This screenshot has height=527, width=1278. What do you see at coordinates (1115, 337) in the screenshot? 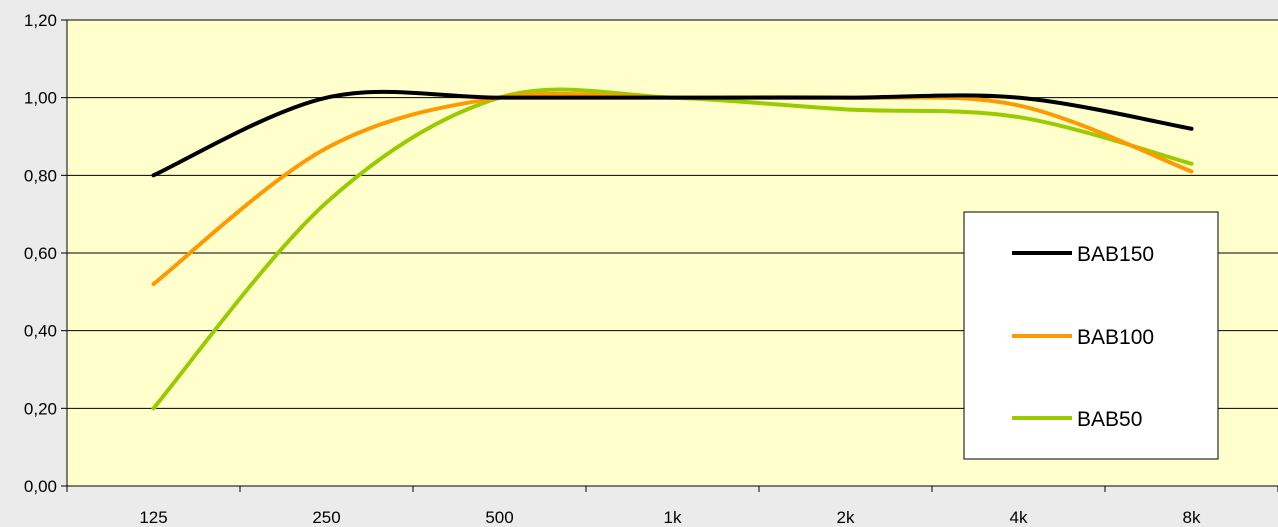
I see `legend-label-bab100: BAB100` at bounding box center [1115, 337].